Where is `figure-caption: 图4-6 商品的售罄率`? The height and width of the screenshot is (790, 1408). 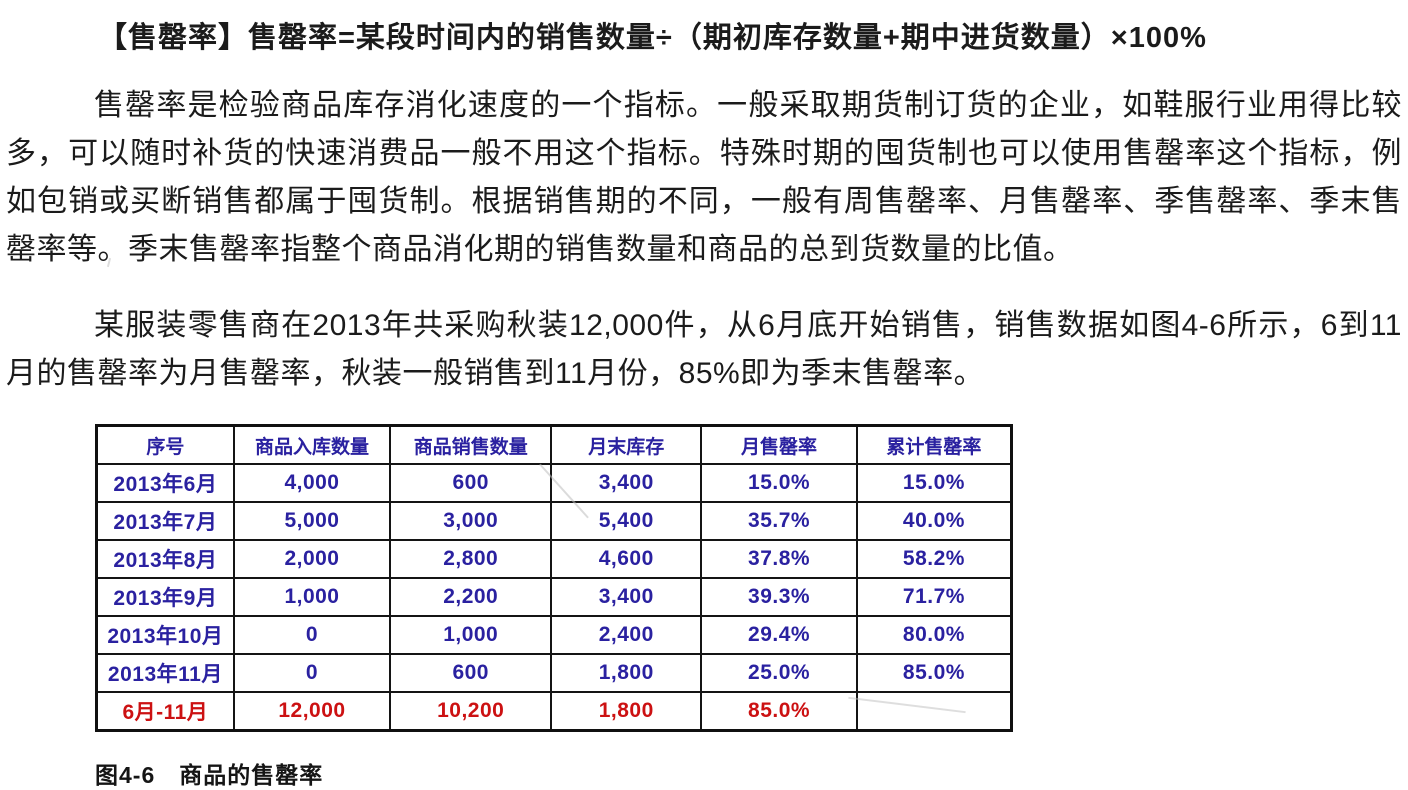 figure-caption: 图4-6 商品的售罄率 is located at coordinates (209, 775).